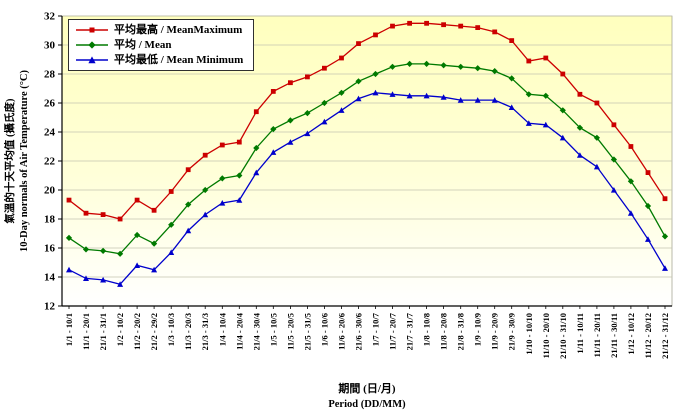  Describe the element at coordinates (50, 307) in the screenshot. I see `y-tick-label: 12` at that location.